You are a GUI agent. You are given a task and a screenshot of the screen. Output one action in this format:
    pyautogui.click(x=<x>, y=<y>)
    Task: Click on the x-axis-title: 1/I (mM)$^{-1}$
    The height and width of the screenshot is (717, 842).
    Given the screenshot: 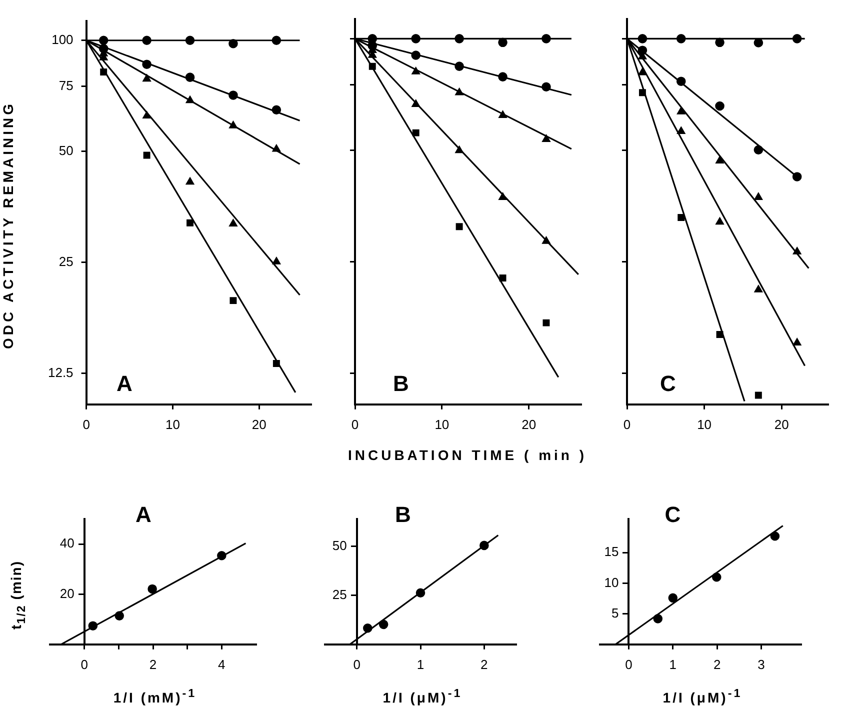 What is the action you would take?
    pyautogui.click(x=155, y=696)
    